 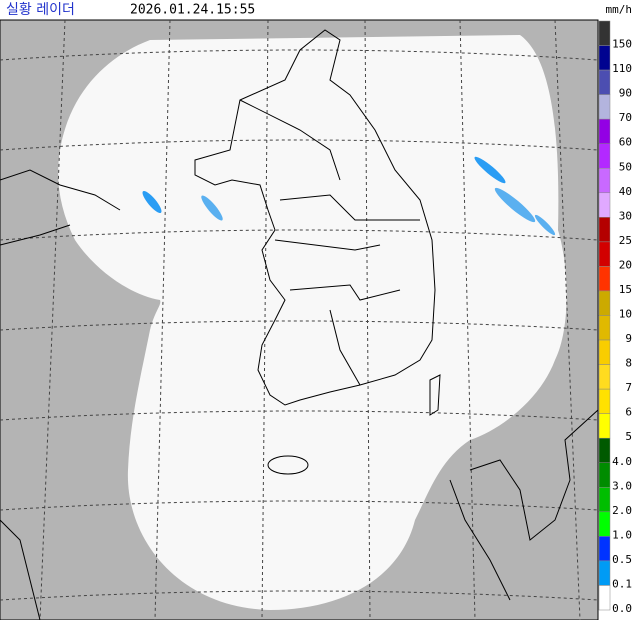 I want to click on legend-label: 1.0, so click(x=622, y=534).